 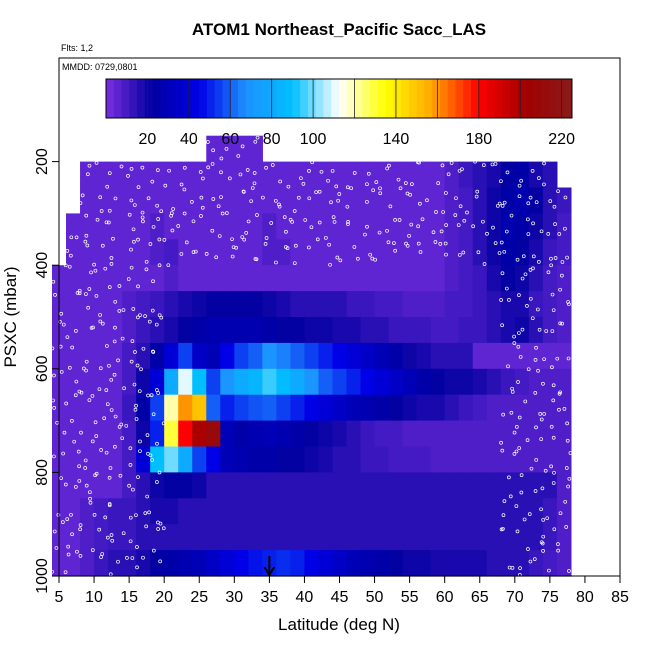 I want to click on y-tick-label: 400, so click(x=42, y=265).